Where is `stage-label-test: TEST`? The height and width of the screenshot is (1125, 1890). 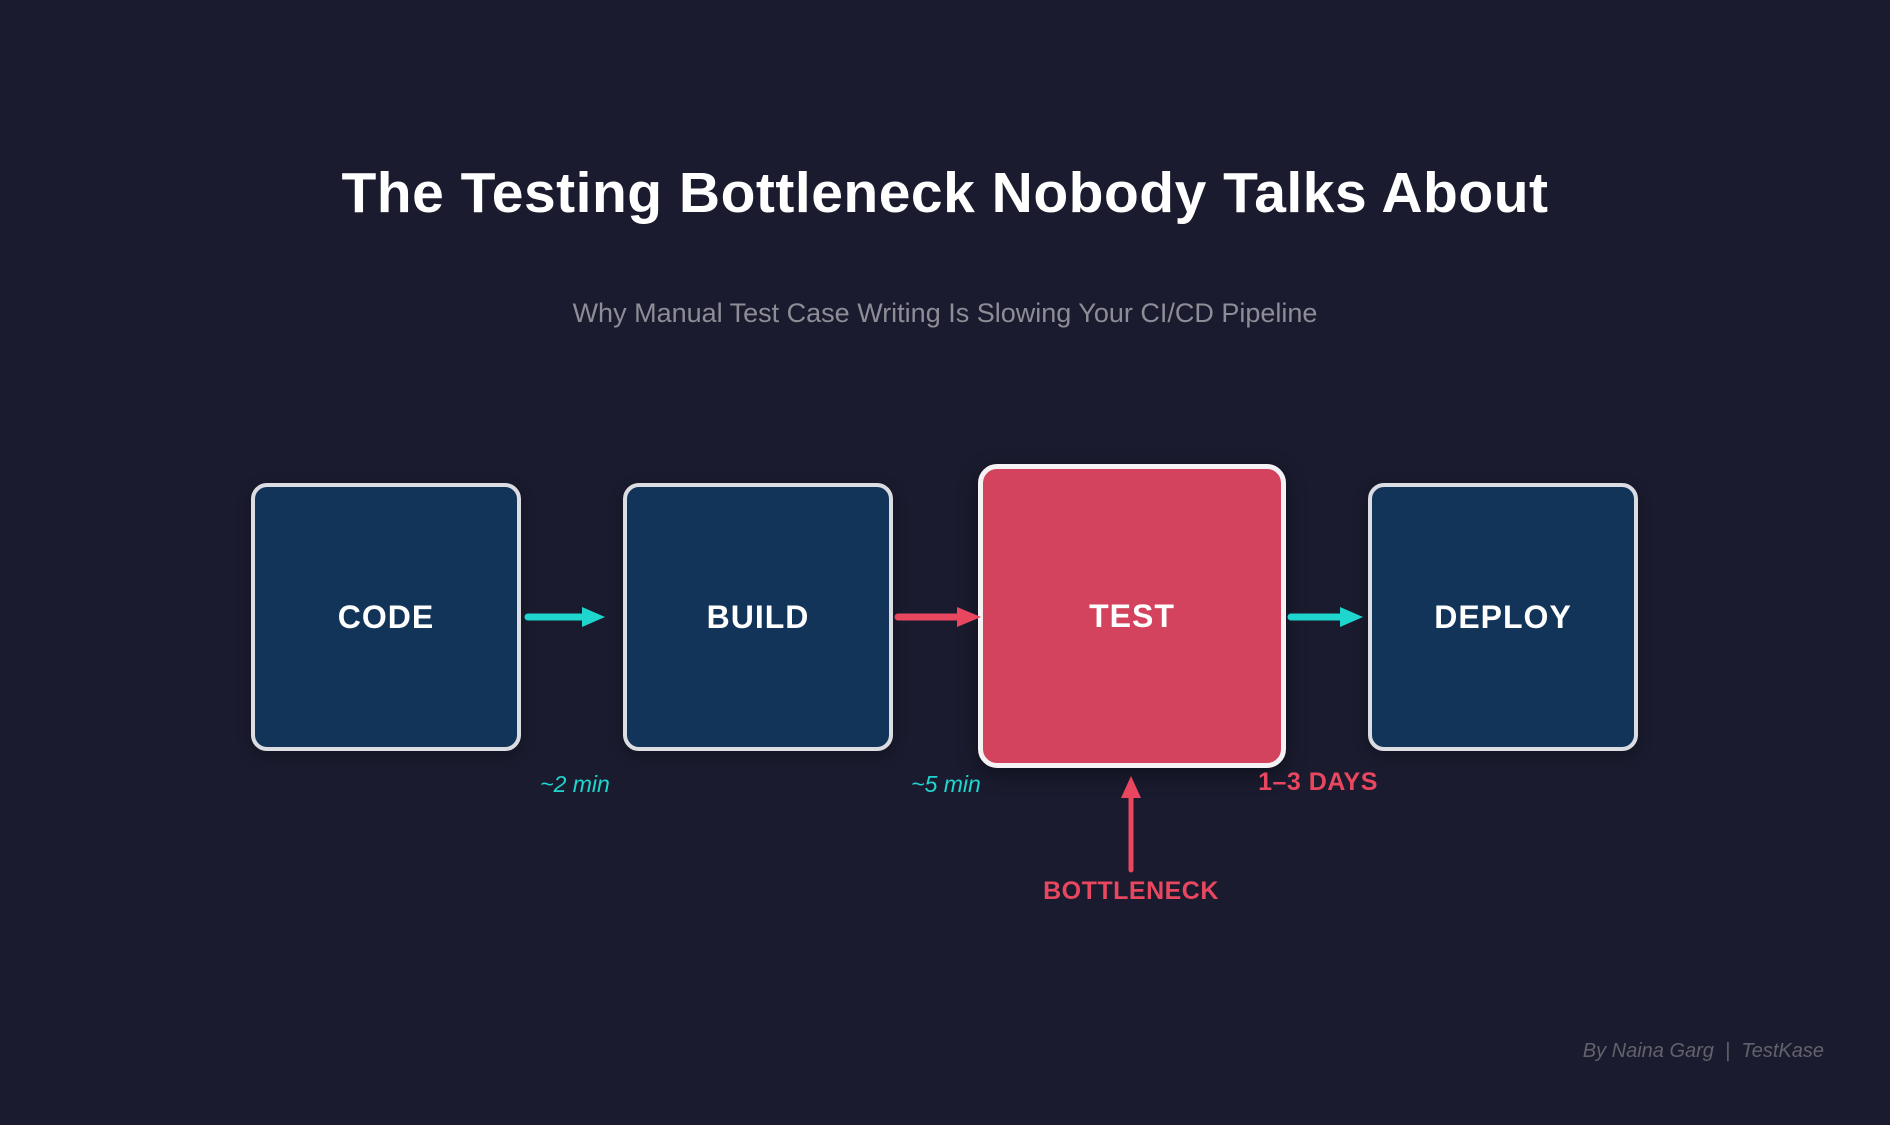 stage-label-test: TEST is located at coordinates (1132, 615).